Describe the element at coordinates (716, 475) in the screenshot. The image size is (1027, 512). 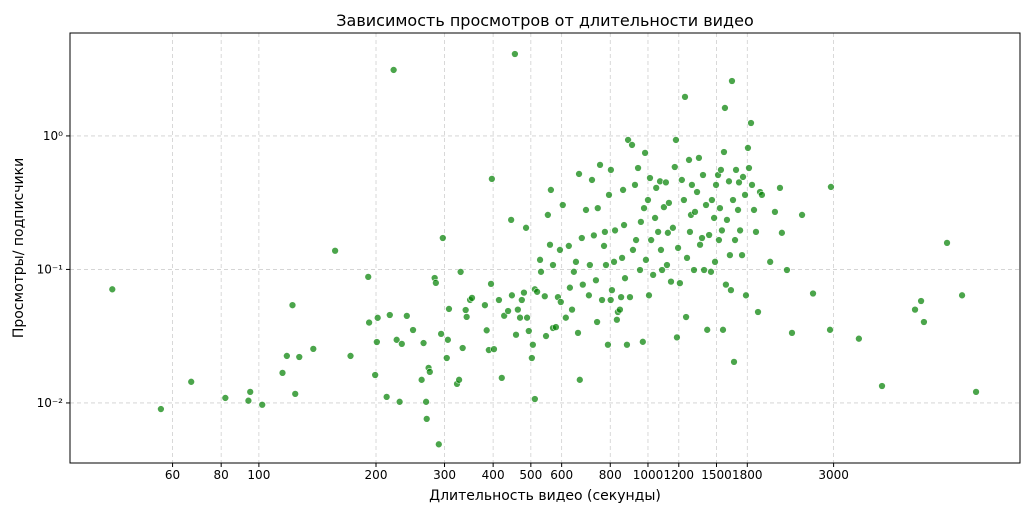
I see `x-tick-label: 1500` at that location.